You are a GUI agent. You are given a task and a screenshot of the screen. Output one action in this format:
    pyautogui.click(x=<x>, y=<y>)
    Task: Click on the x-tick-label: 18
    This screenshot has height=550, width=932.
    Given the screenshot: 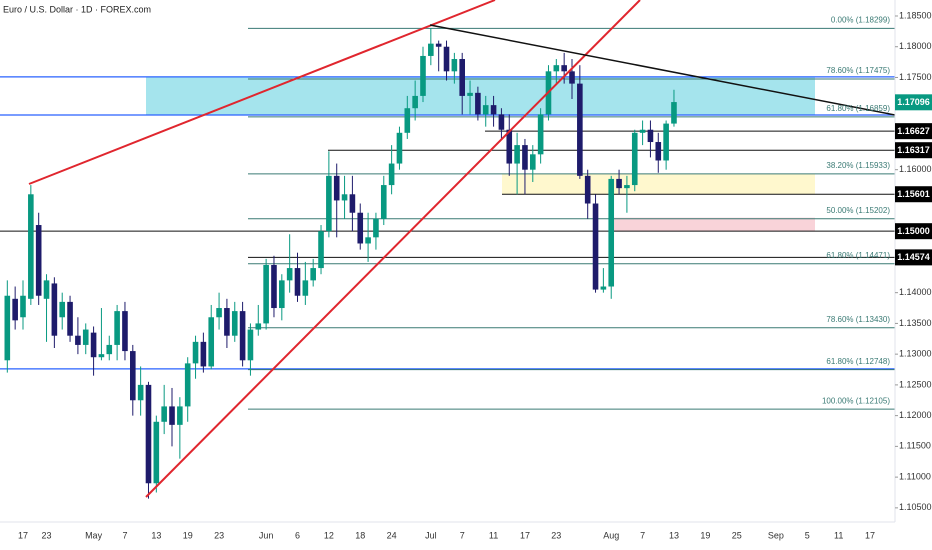 What is the action you would take?
    pyautogui.click(x=360, y=535)
    